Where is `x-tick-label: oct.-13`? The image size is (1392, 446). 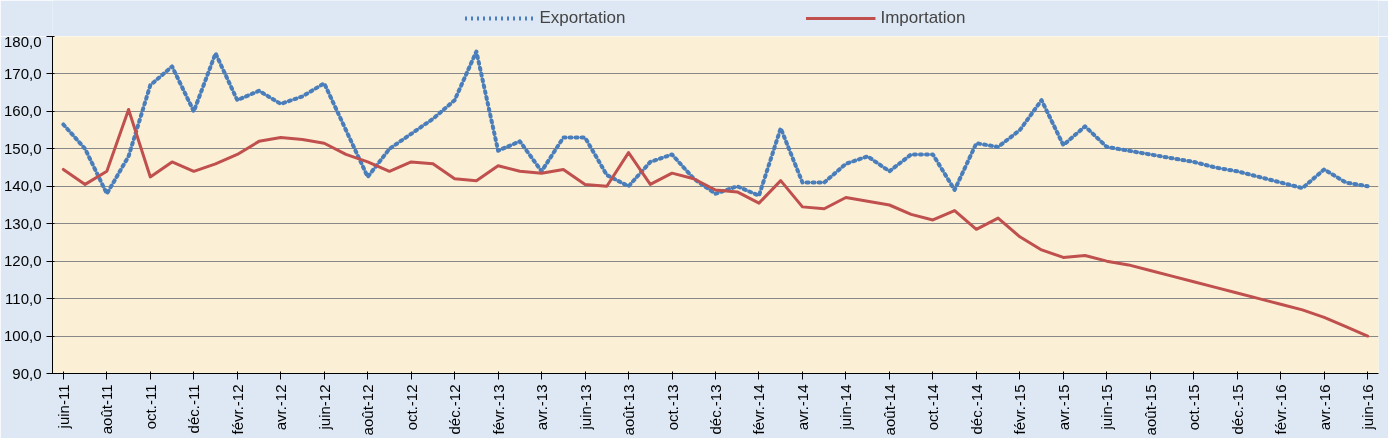
x-tick-label: oct.-13 is located at coordinates (672, 407).